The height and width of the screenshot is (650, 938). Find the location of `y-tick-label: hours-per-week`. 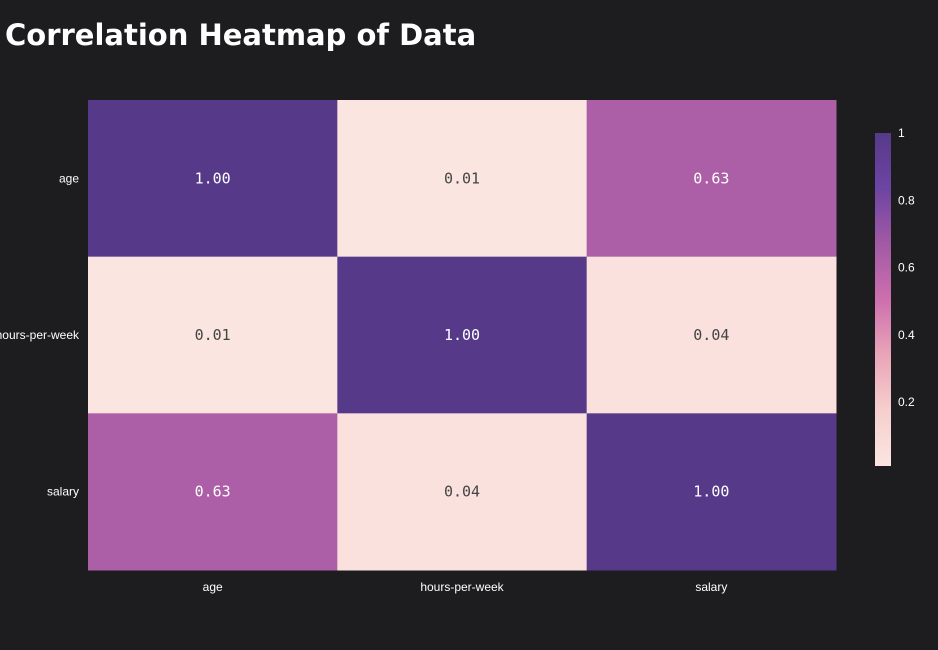

y-tick-label: hours-per-week is located at coordinates (40, 335).